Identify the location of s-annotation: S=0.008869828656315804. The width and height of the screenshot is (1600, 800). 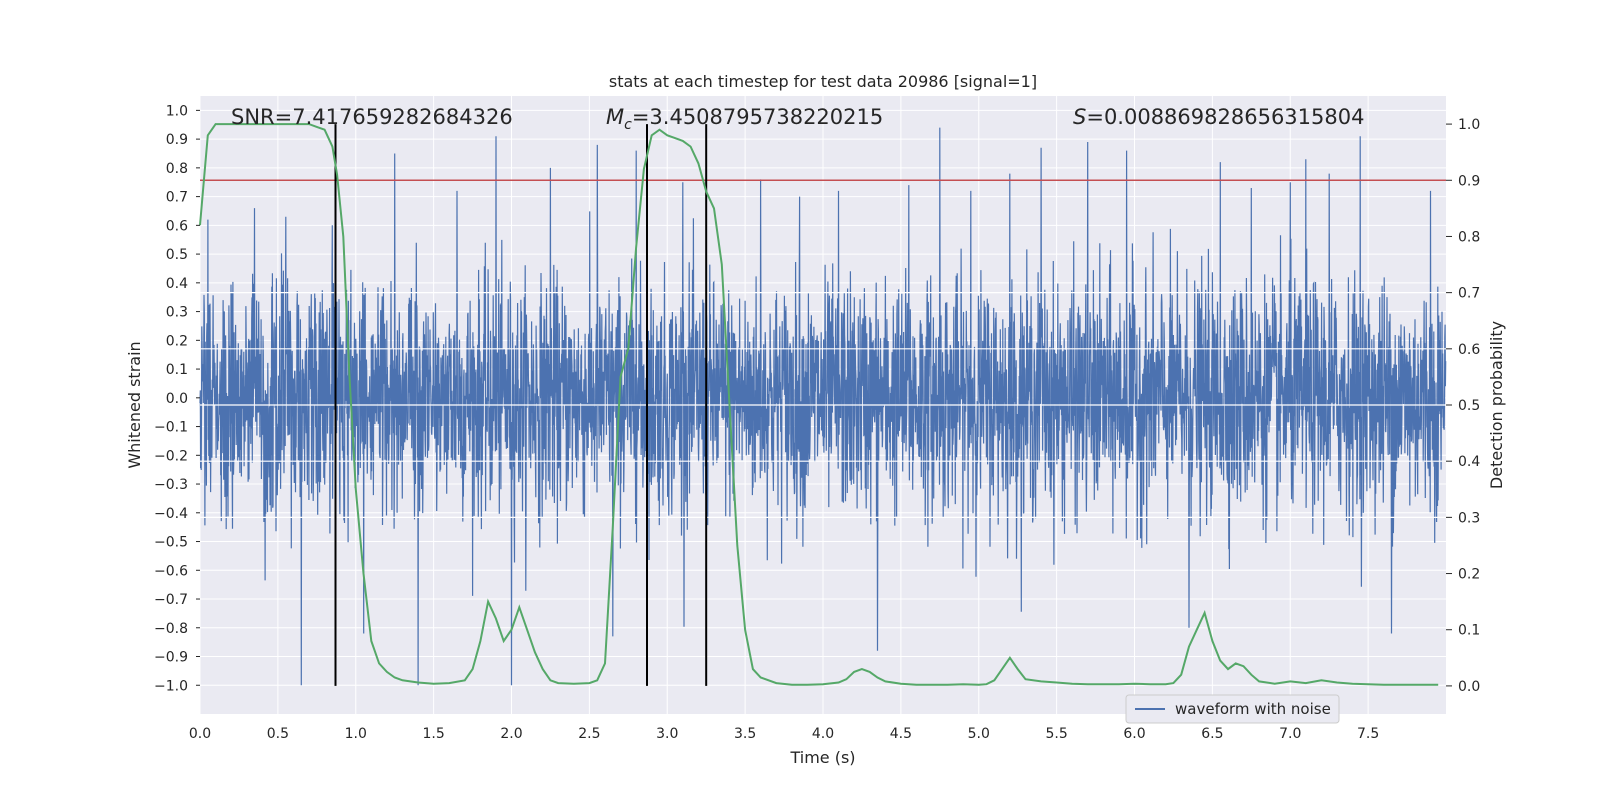
(1218, 117).